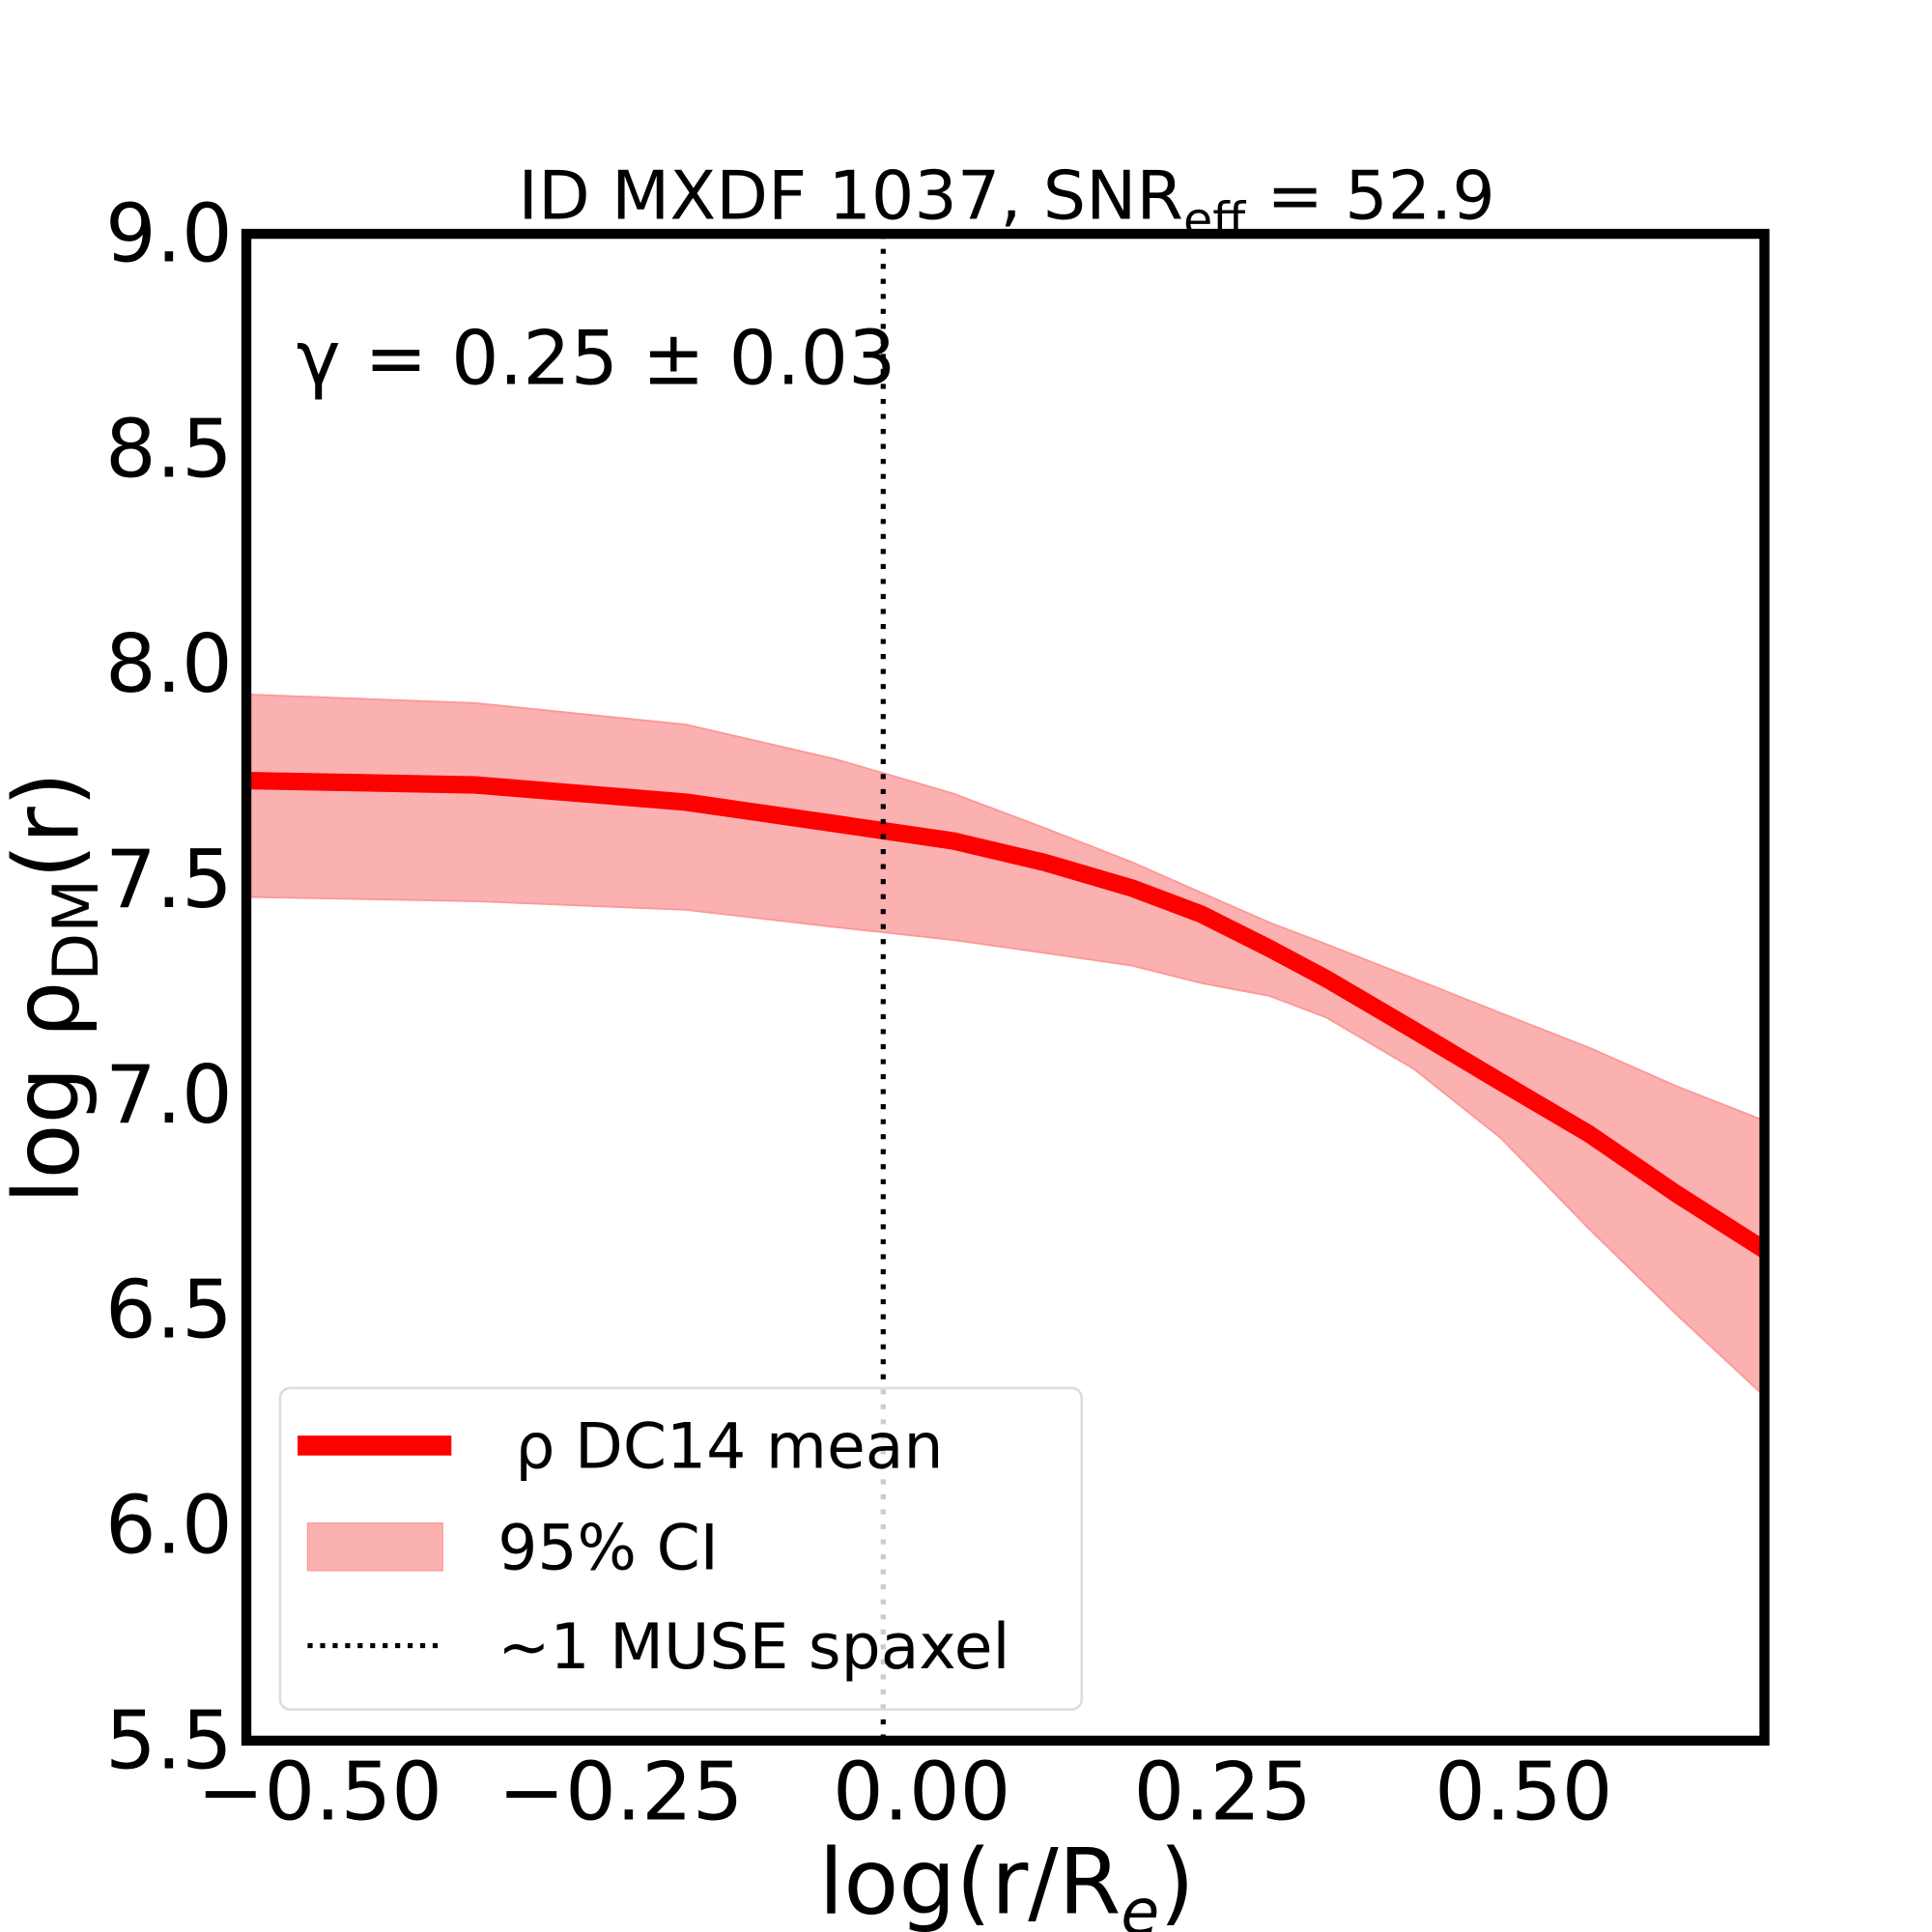 This screenshot has height=1932, width=1932. Describe the element at coordinates (596, 358) in the screenshot. I see `gamma-annotation: γ = 0.25 ± 0.03` at that location.